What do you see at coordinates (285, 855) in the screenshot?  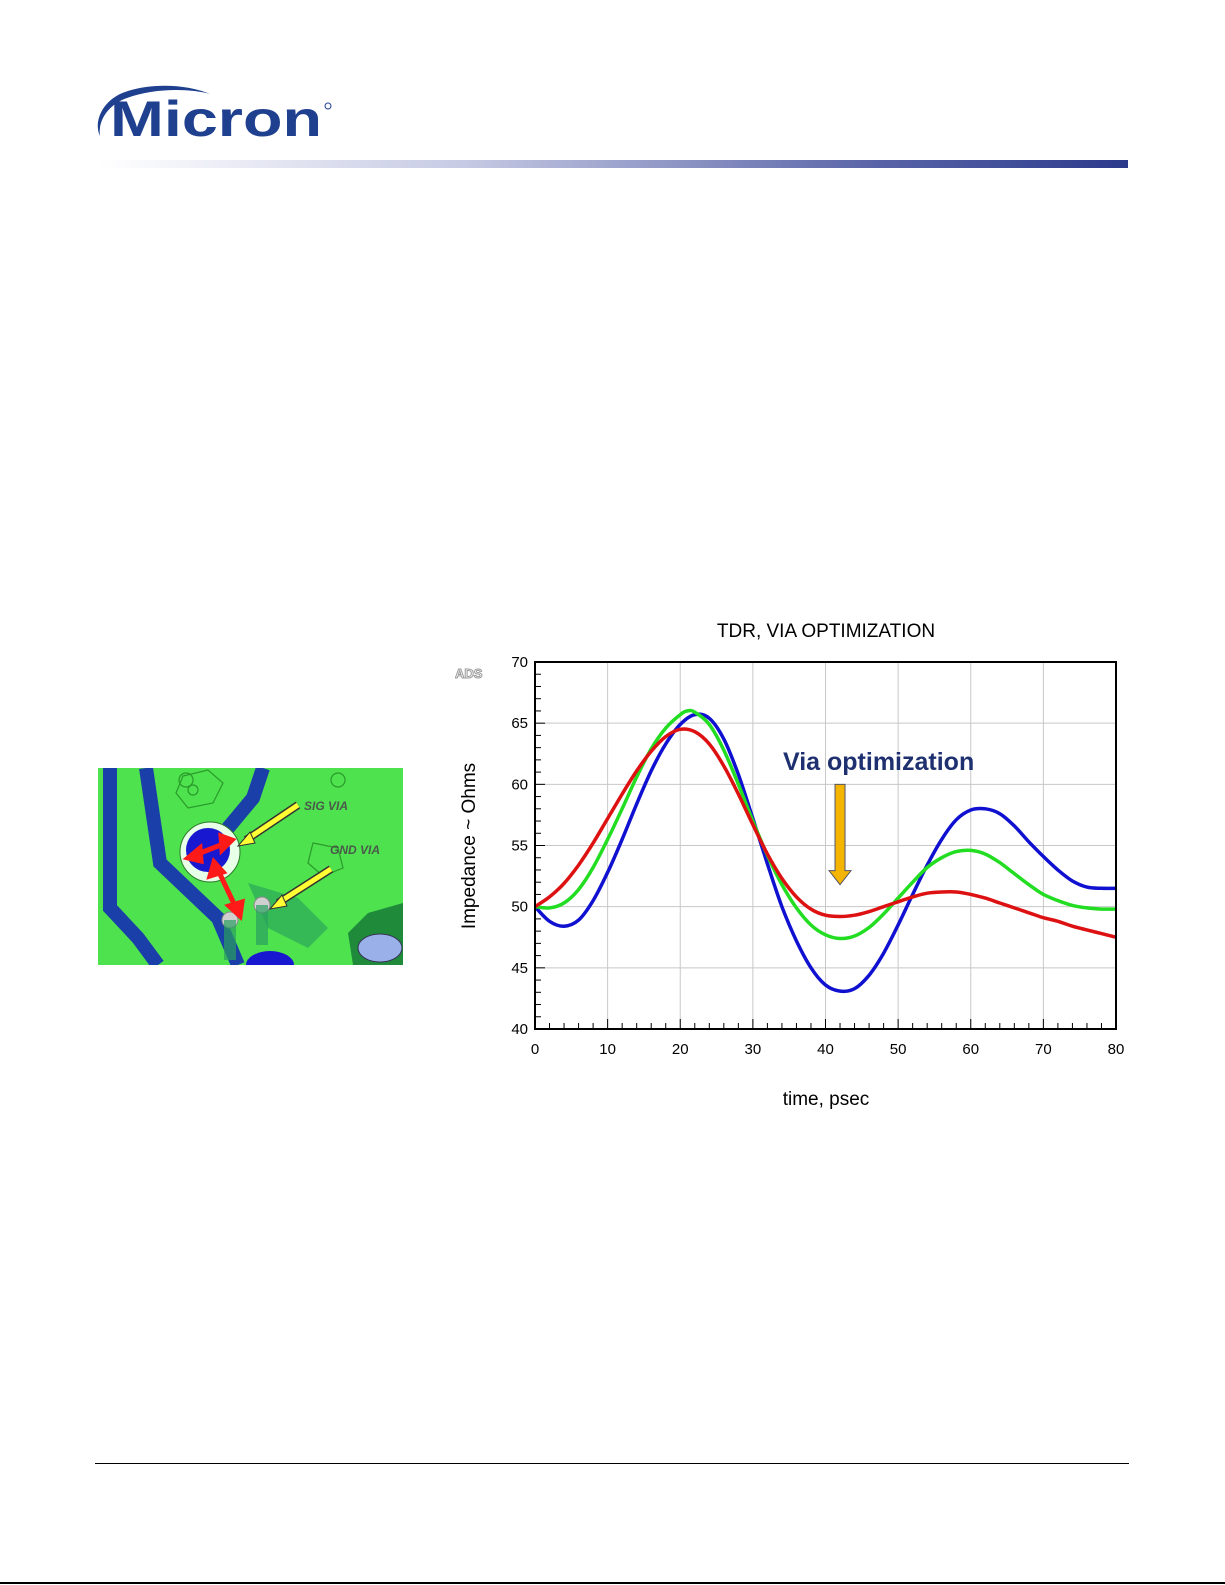 I see `callout-arrows` at bounding box center [285, 855].